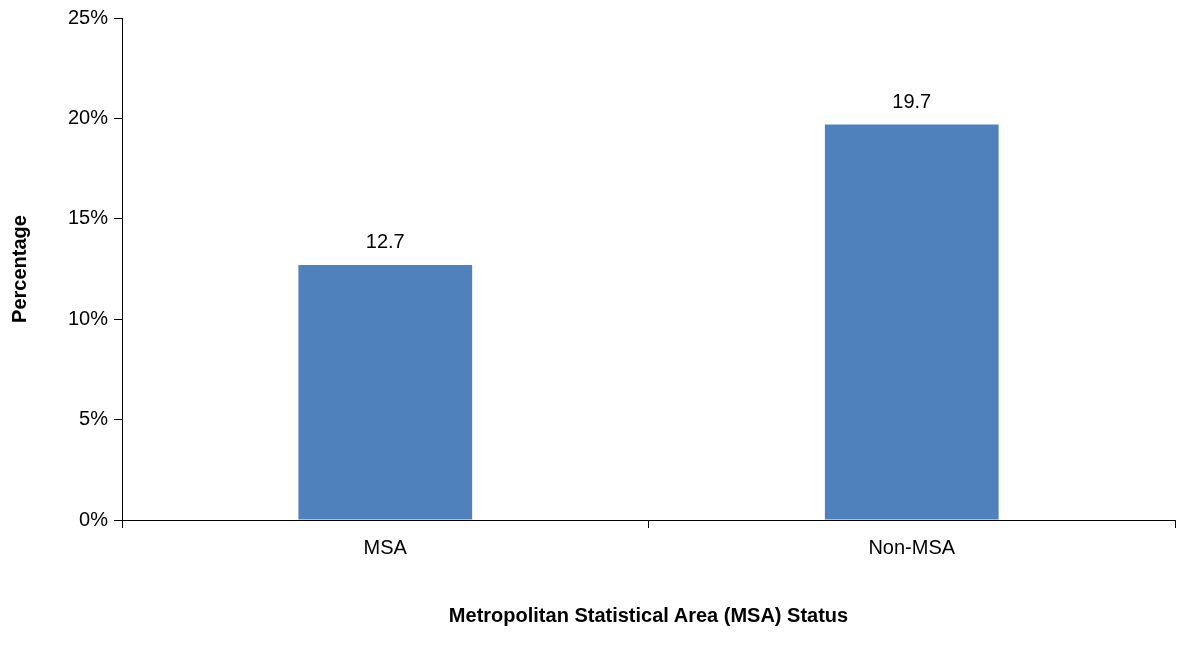 This screenshot has height=652, width=1179. Describe the element at coordinates (18, 269) in the screenshot. I see `y-axis-title: Percentage` at that location.